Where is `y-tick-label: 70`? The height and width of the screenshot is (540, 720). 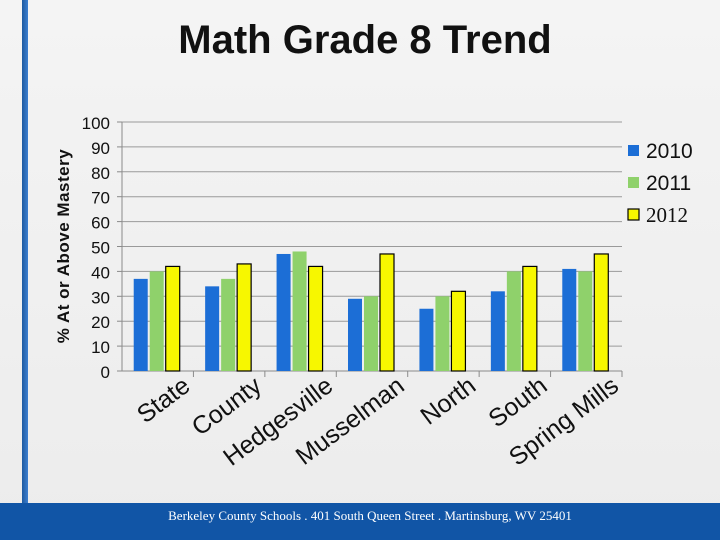 y-tick-label: 70 is located at coordinates (100, 198).